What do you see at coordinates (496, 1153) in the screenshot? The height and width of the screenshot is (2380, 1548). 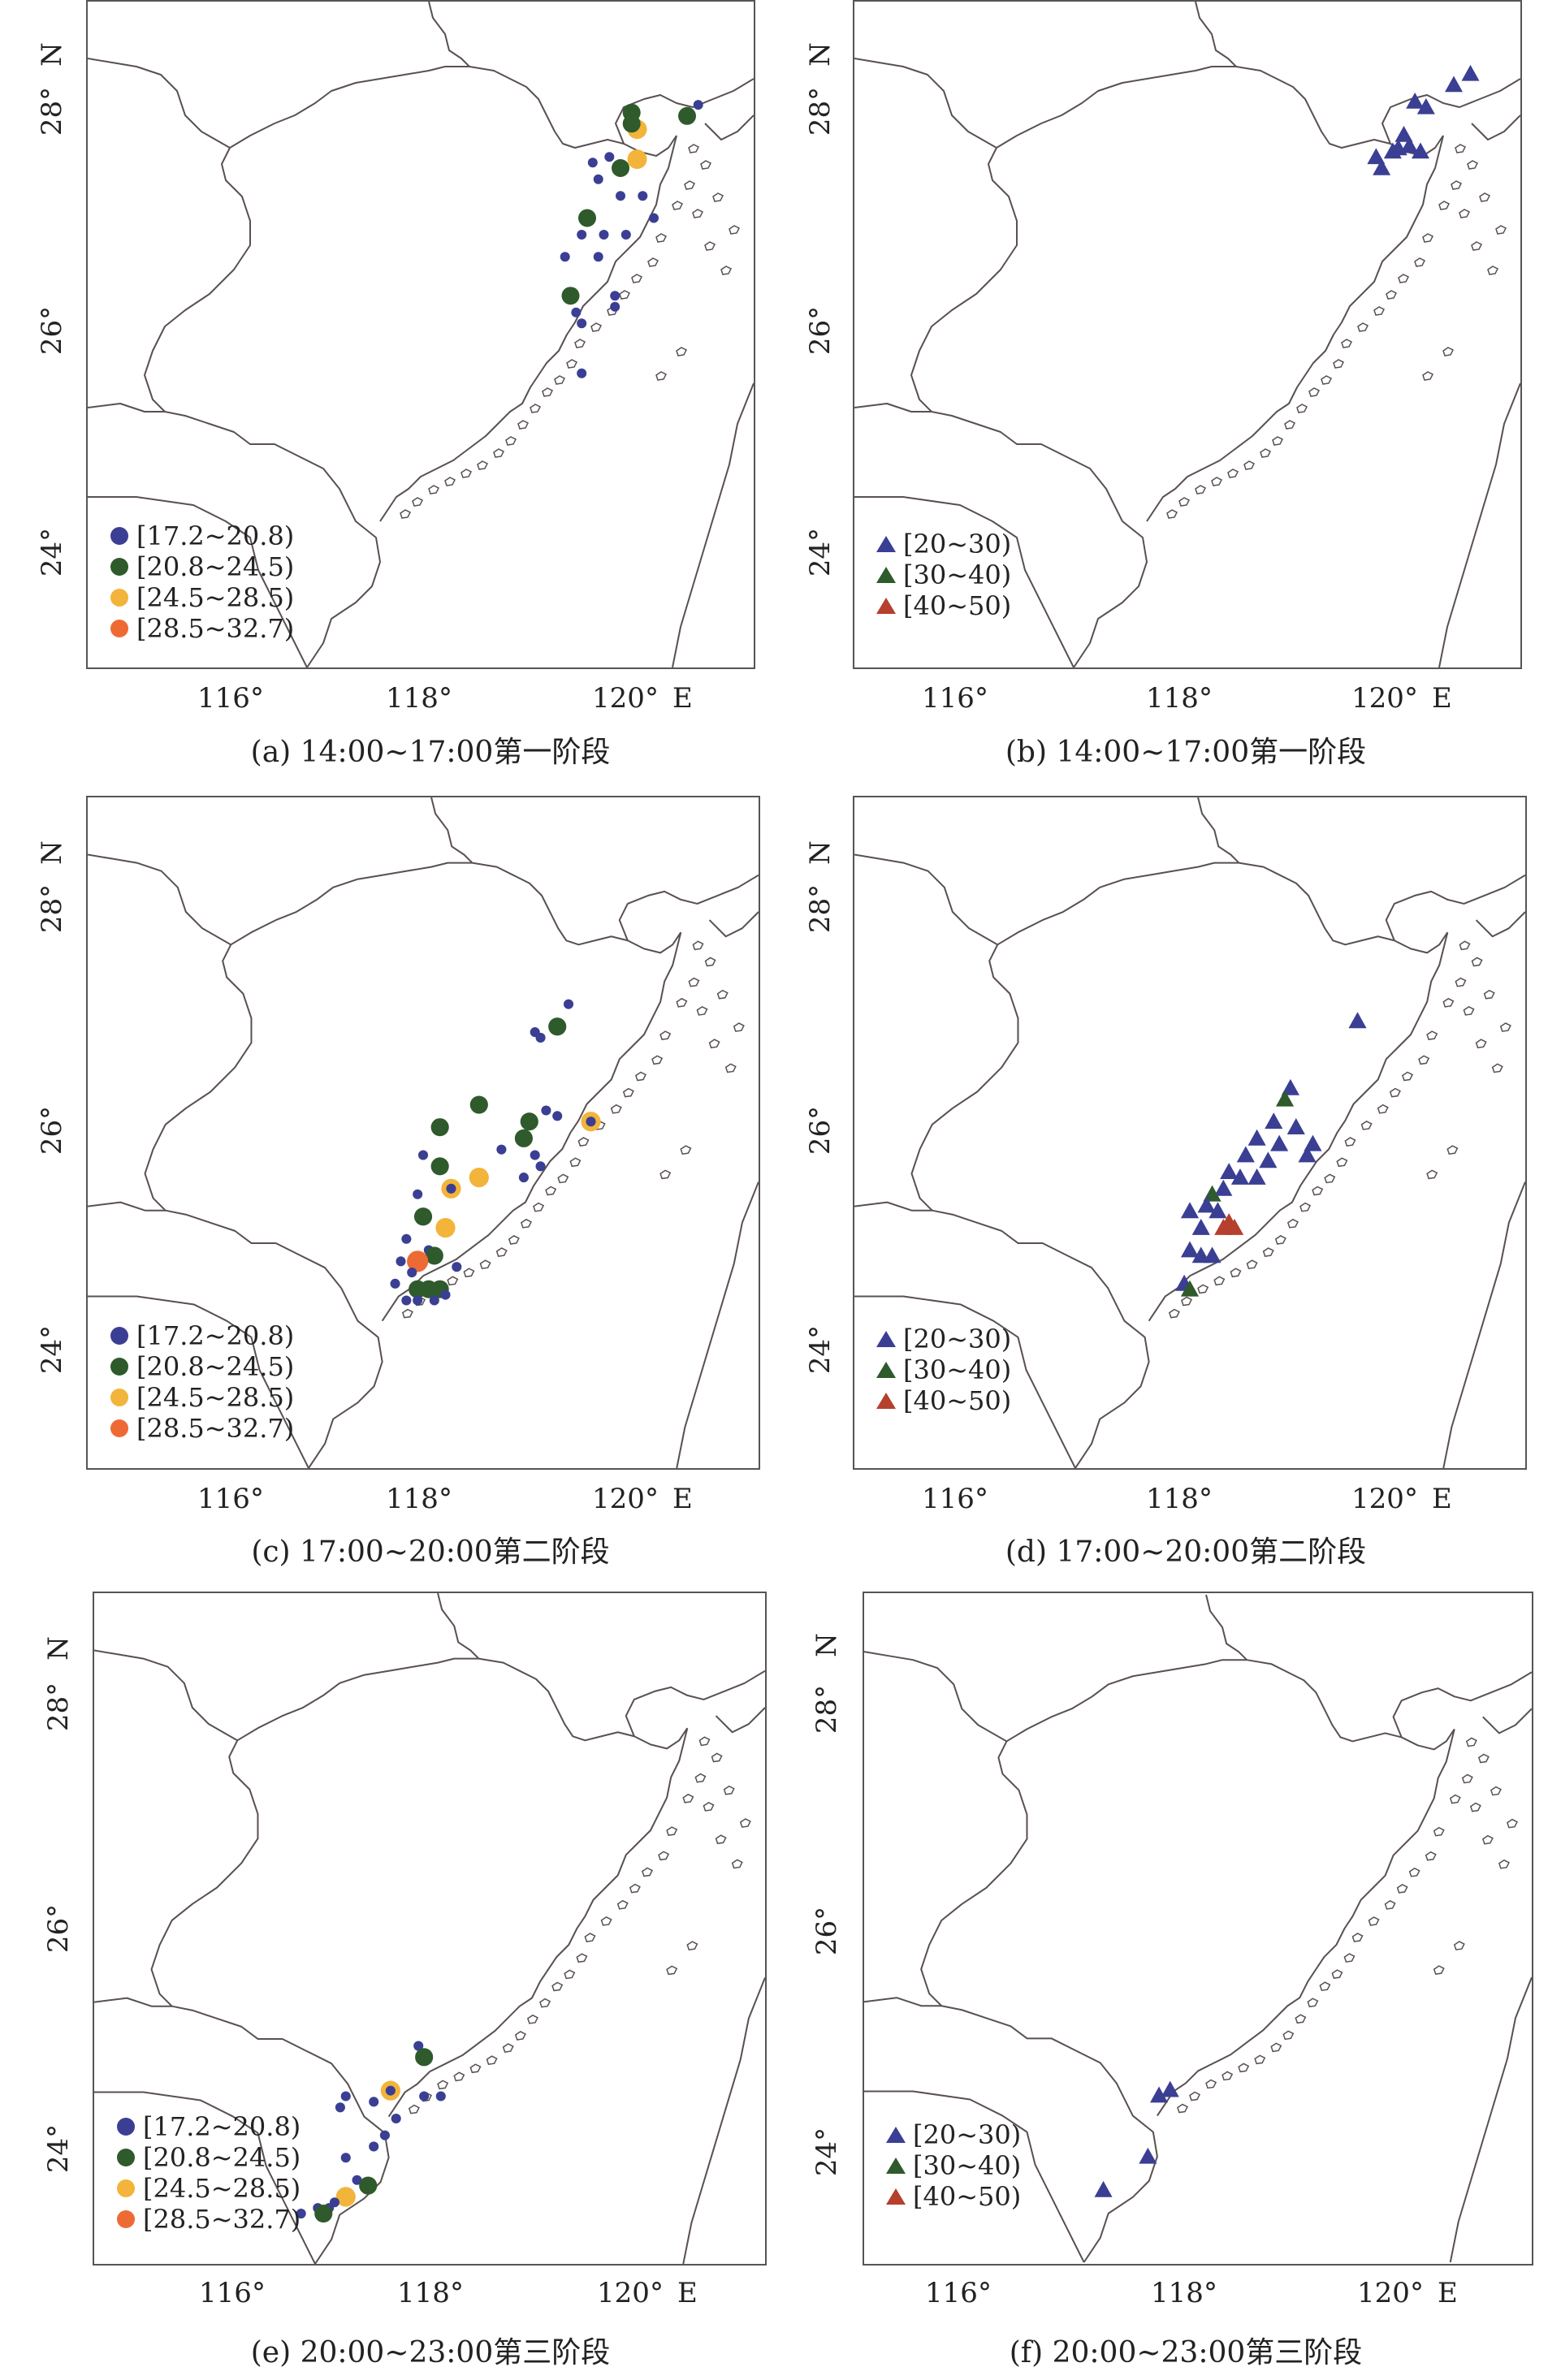 I see `station-markers` at bounding box center [496, 1153].